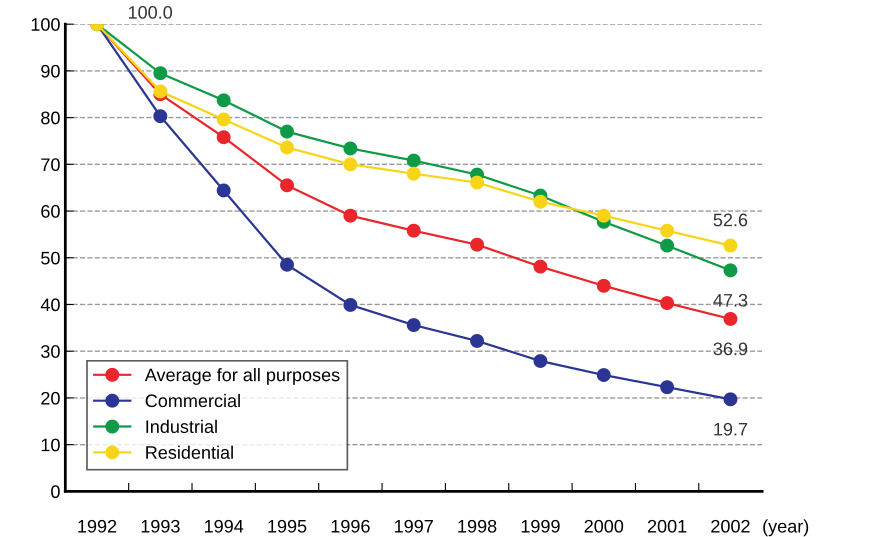  What do you see at coordinates (785, 527) in the screenshot?
I see `x-axis-title: (year)` at bounding box center [785, 527].